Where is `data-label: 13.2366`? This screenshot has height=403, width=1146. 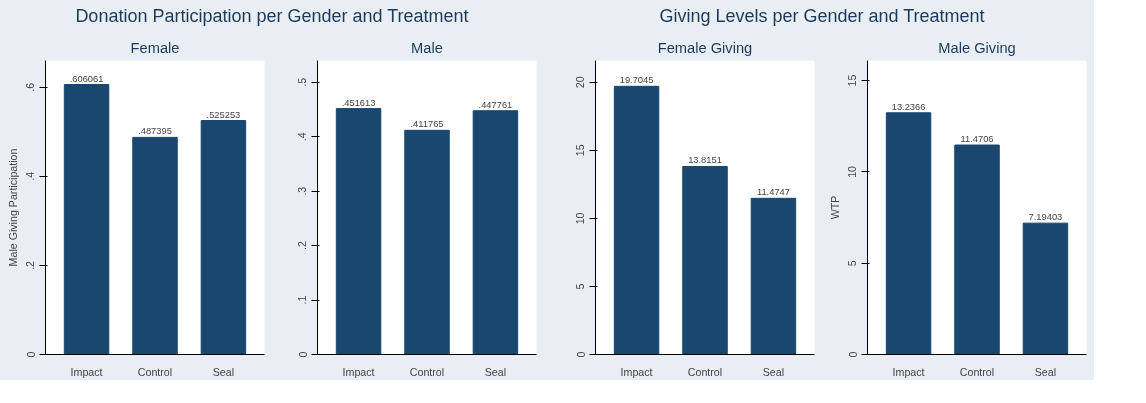 data-label: 13.2366 is located at coordinates (908, 106).